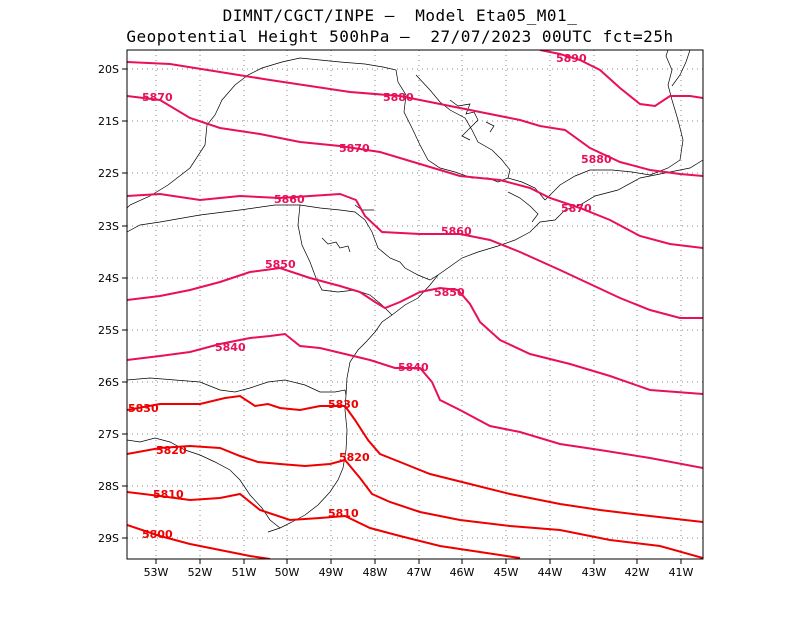 The width and height of the screenshot is (800, 618). I want to click on lat-label: 26S, so click(108, 382).